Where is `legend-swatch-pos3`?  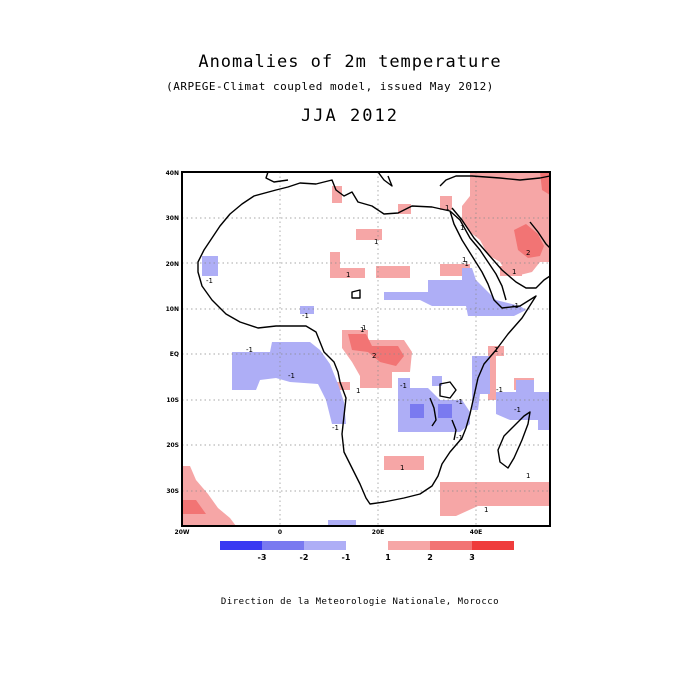
legend-swatch-pos3 is located at coordinates (493, 545).